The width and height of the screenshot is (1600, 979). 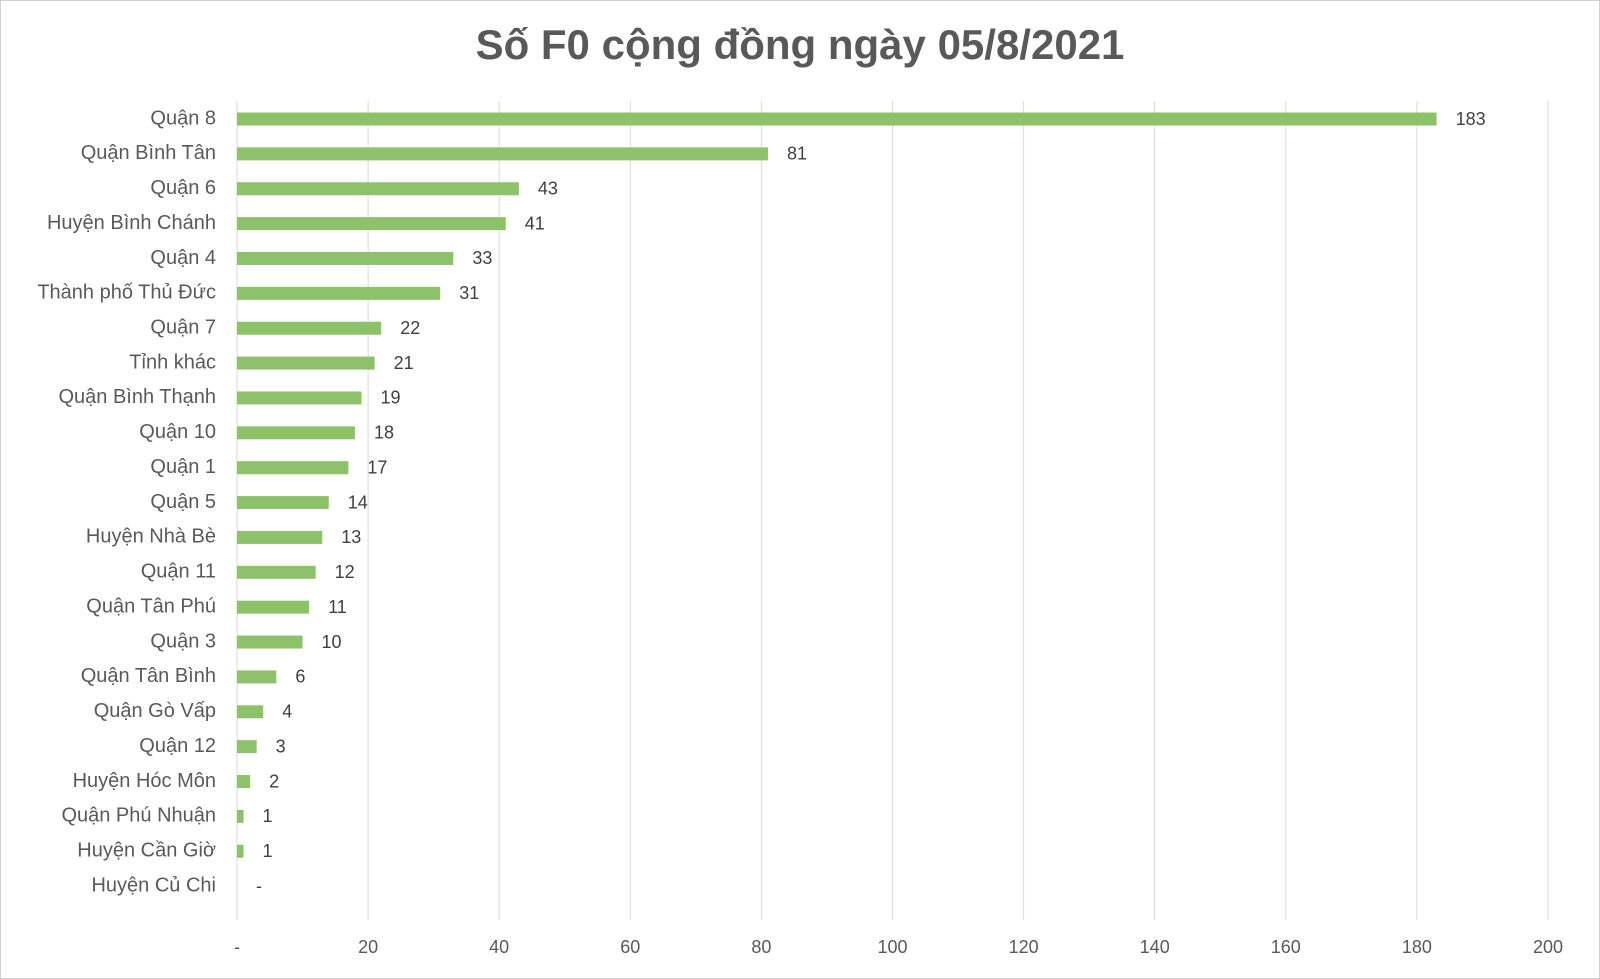 What do you see at coordinates (183, 641) in the screenshot?
I see `y-tick-label: Quận 3` at bounding box center [183, 641].